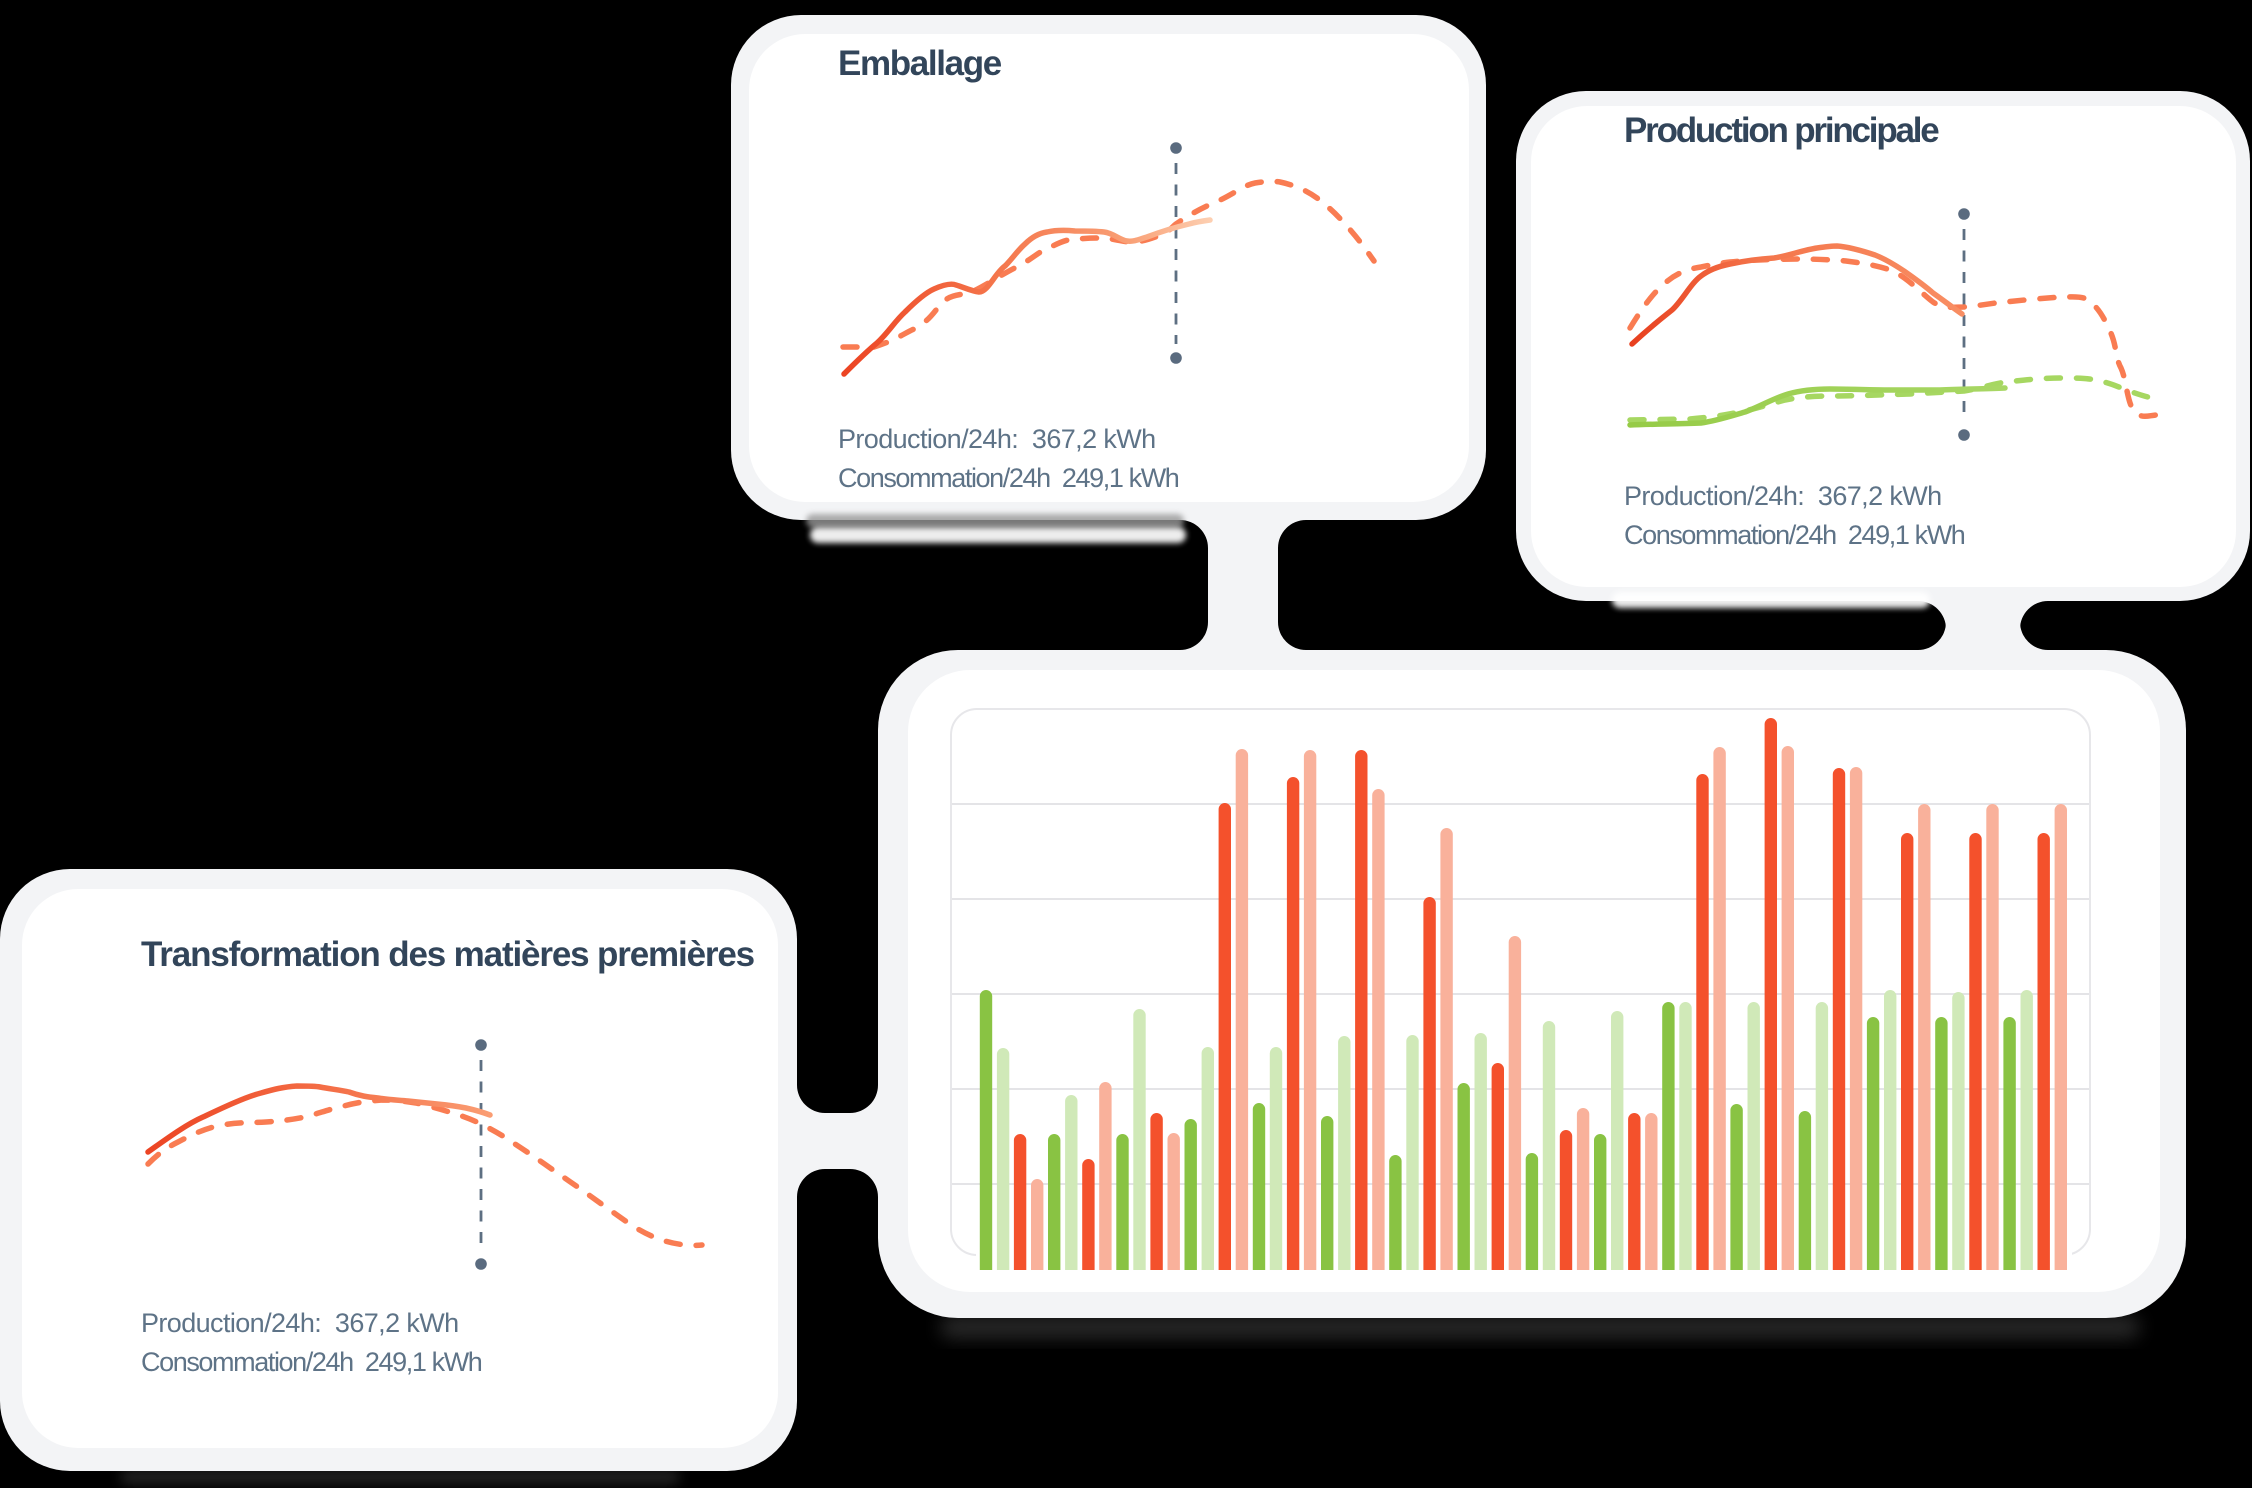  Describe the element at coordinates (1781, 130) in the screenshot. I see `svg-text: Production principale` at that location.